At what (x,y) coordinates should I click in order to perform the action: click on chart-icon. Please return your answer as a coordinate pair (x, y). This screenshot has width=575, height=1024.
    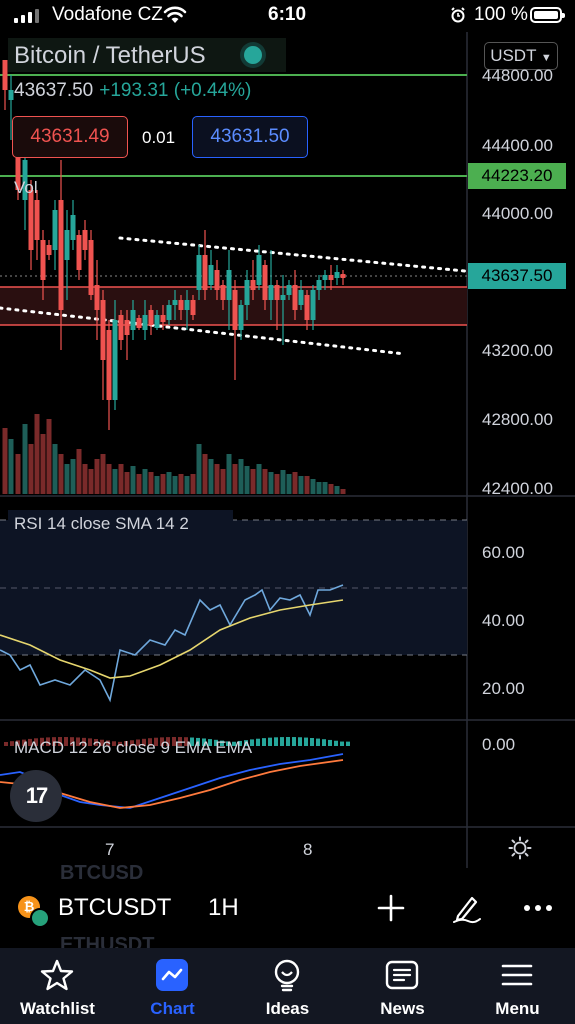
    Looking at the image, I should click on (172, 975).